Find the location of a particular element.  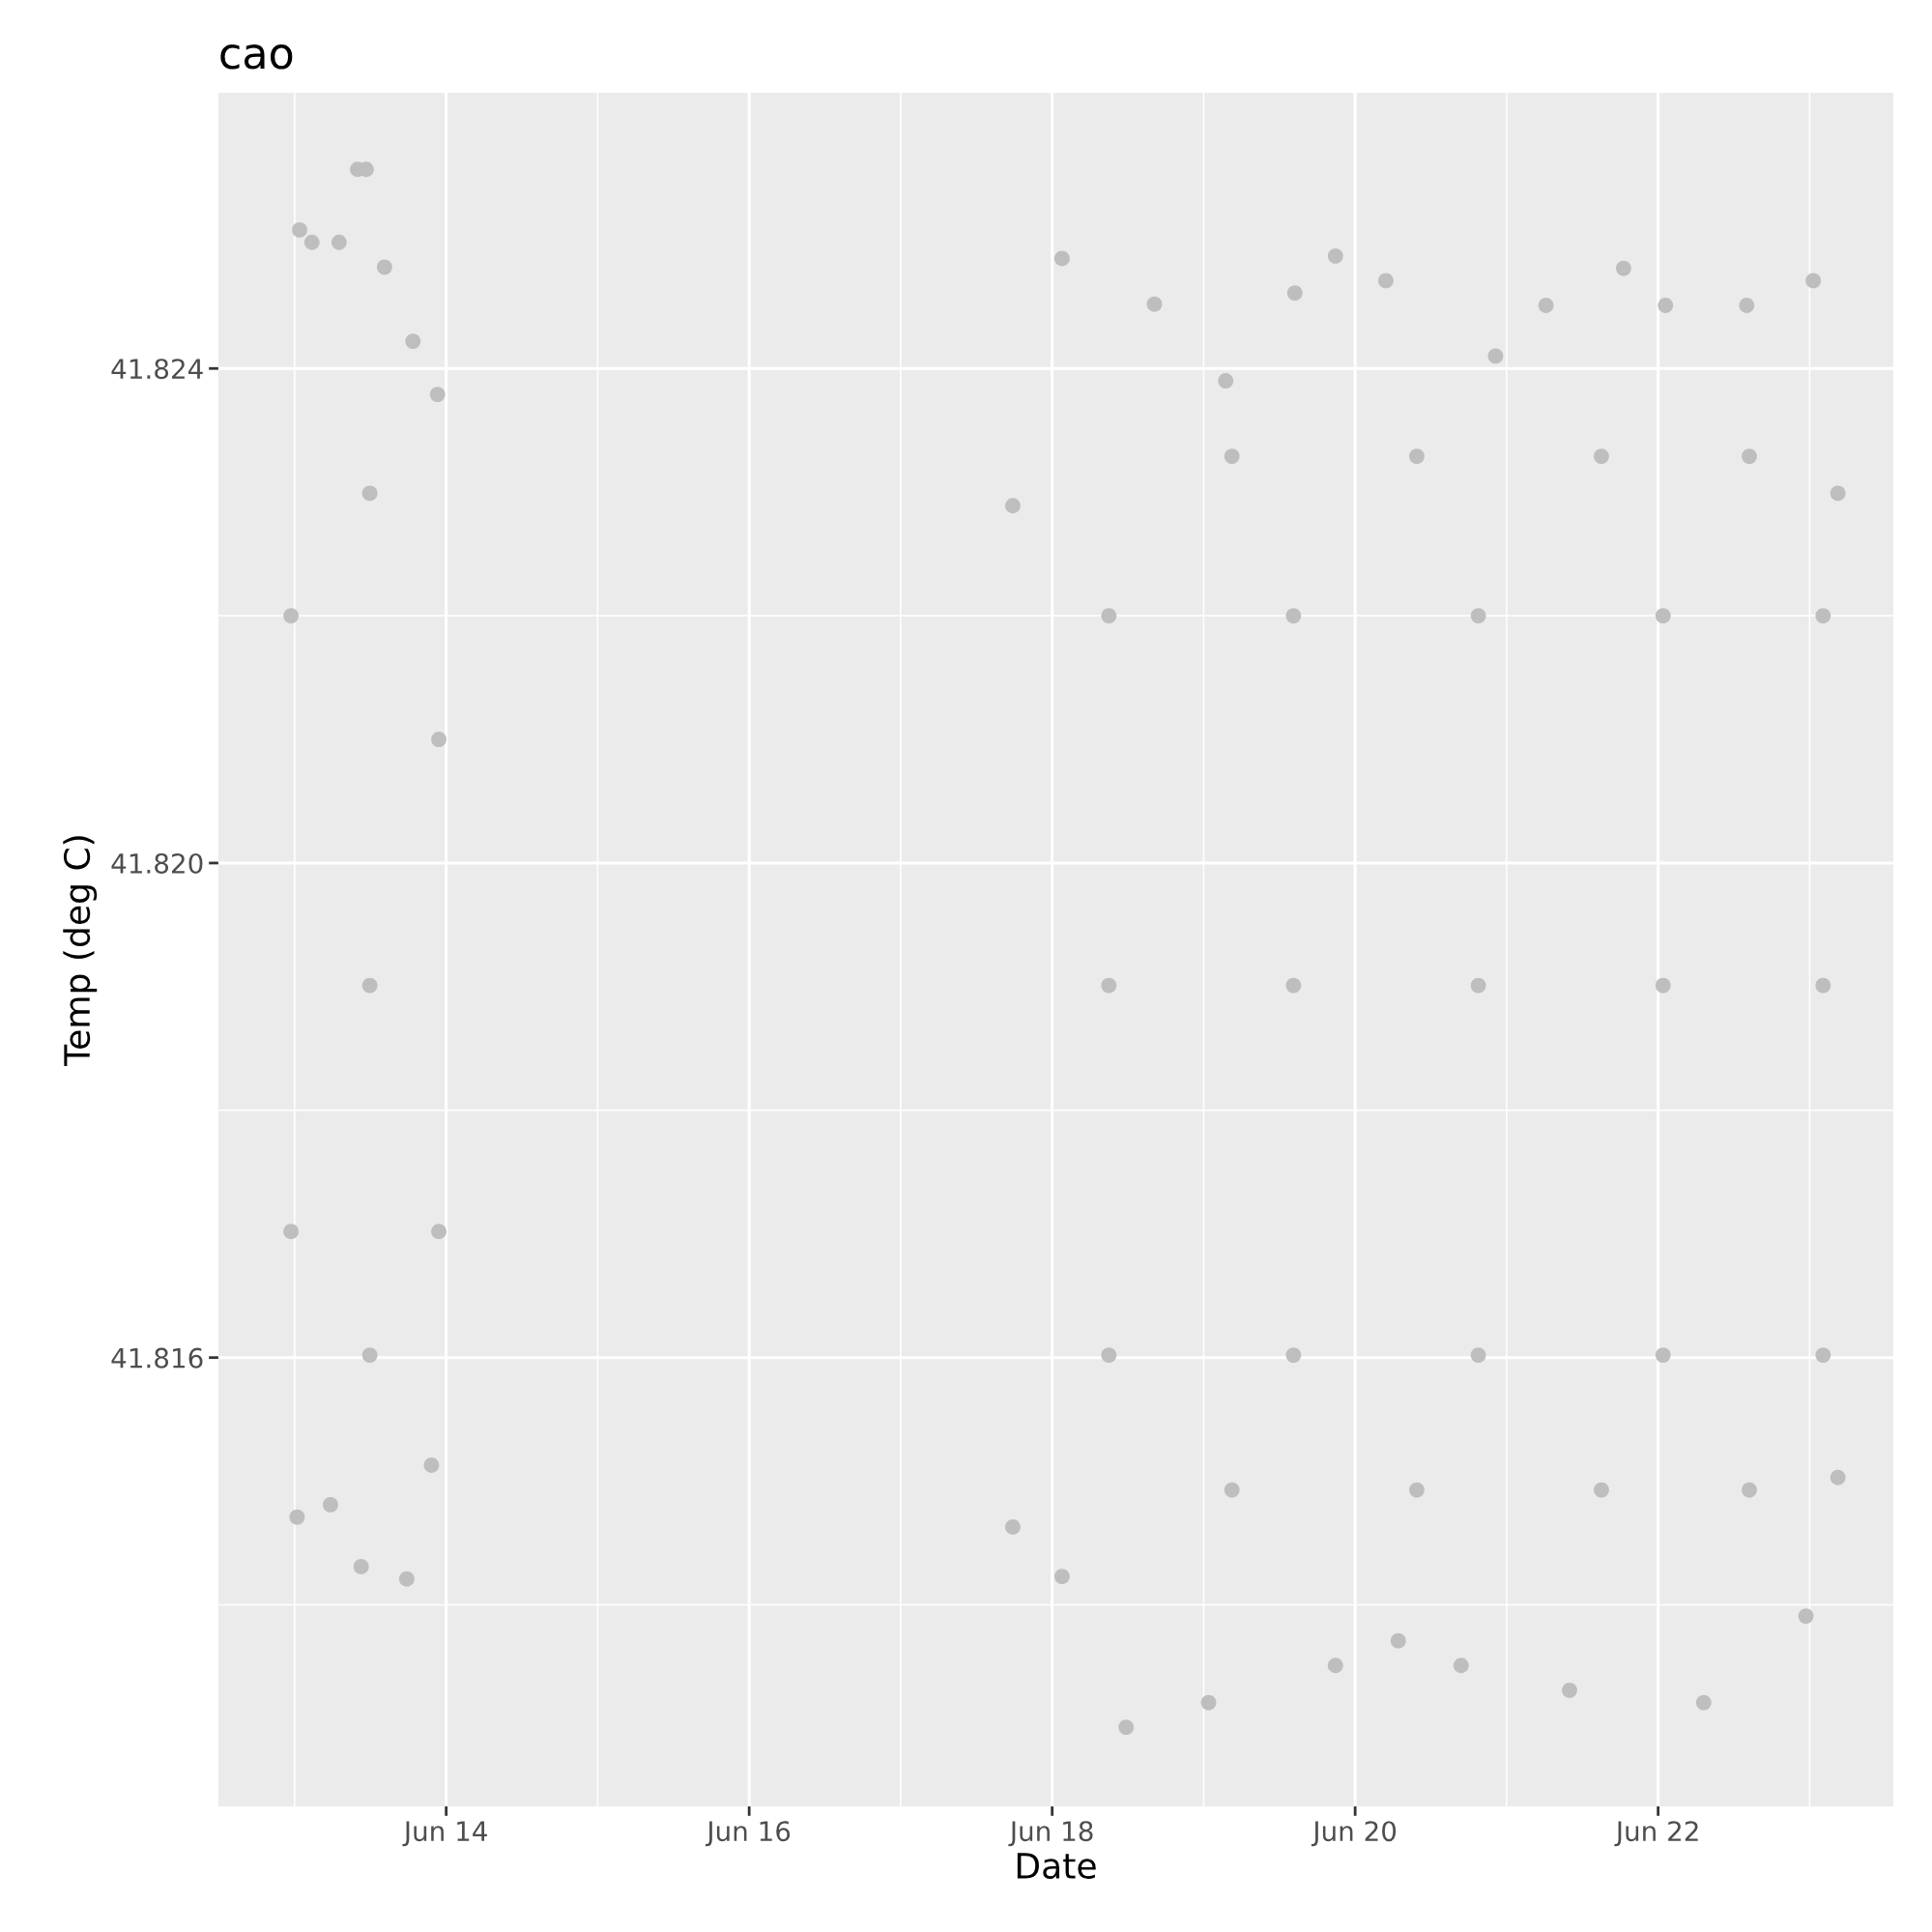

y-axis-title: Temp (deg C) is located at coordinates (80, 951).